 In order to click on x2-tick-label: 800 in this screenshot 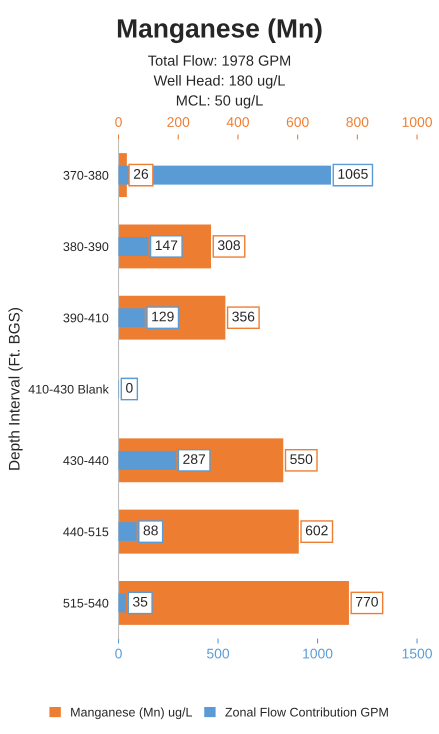, I will do `click(357, 122)`.